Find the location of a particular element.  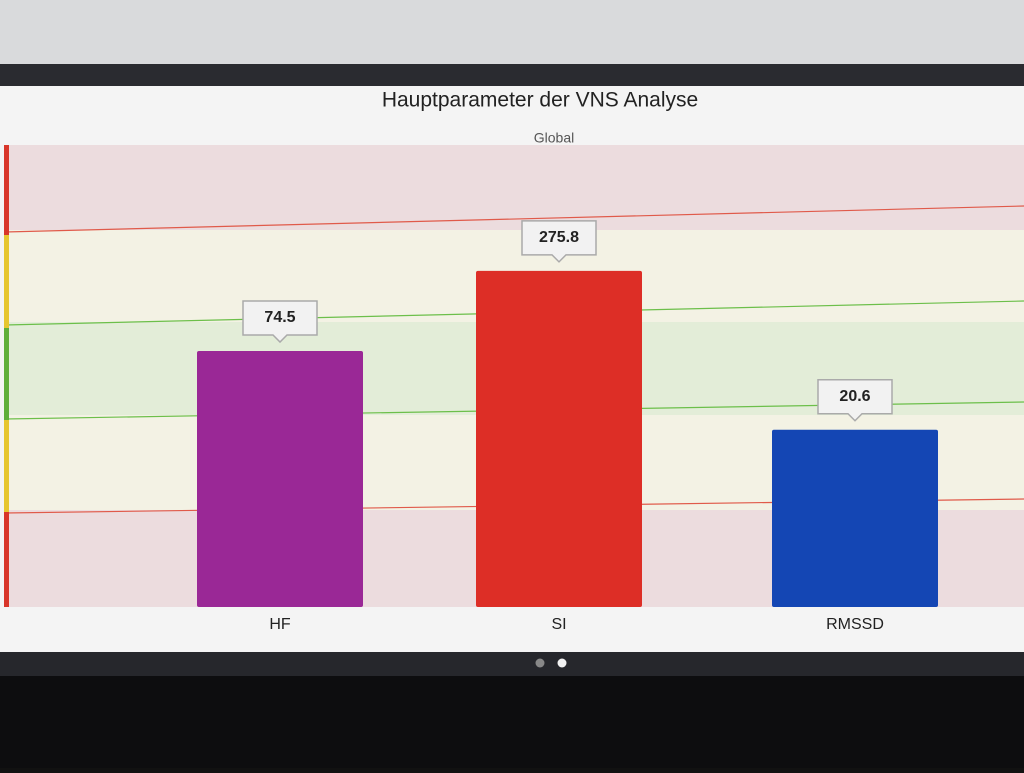

zone-line is located at coordinates (514, 219).